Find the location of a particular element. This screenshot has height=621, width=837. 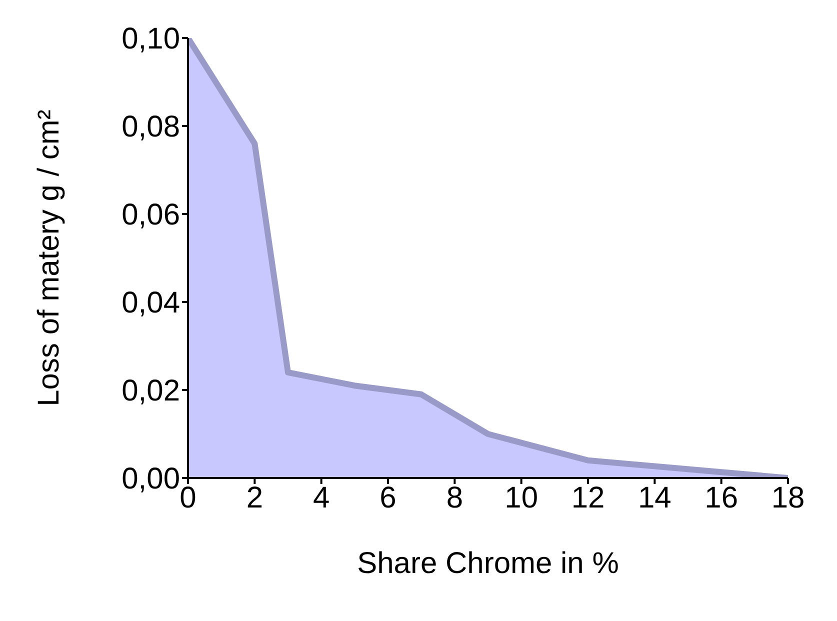

x-tick-label: 14 is located at coordinates (655, 497).